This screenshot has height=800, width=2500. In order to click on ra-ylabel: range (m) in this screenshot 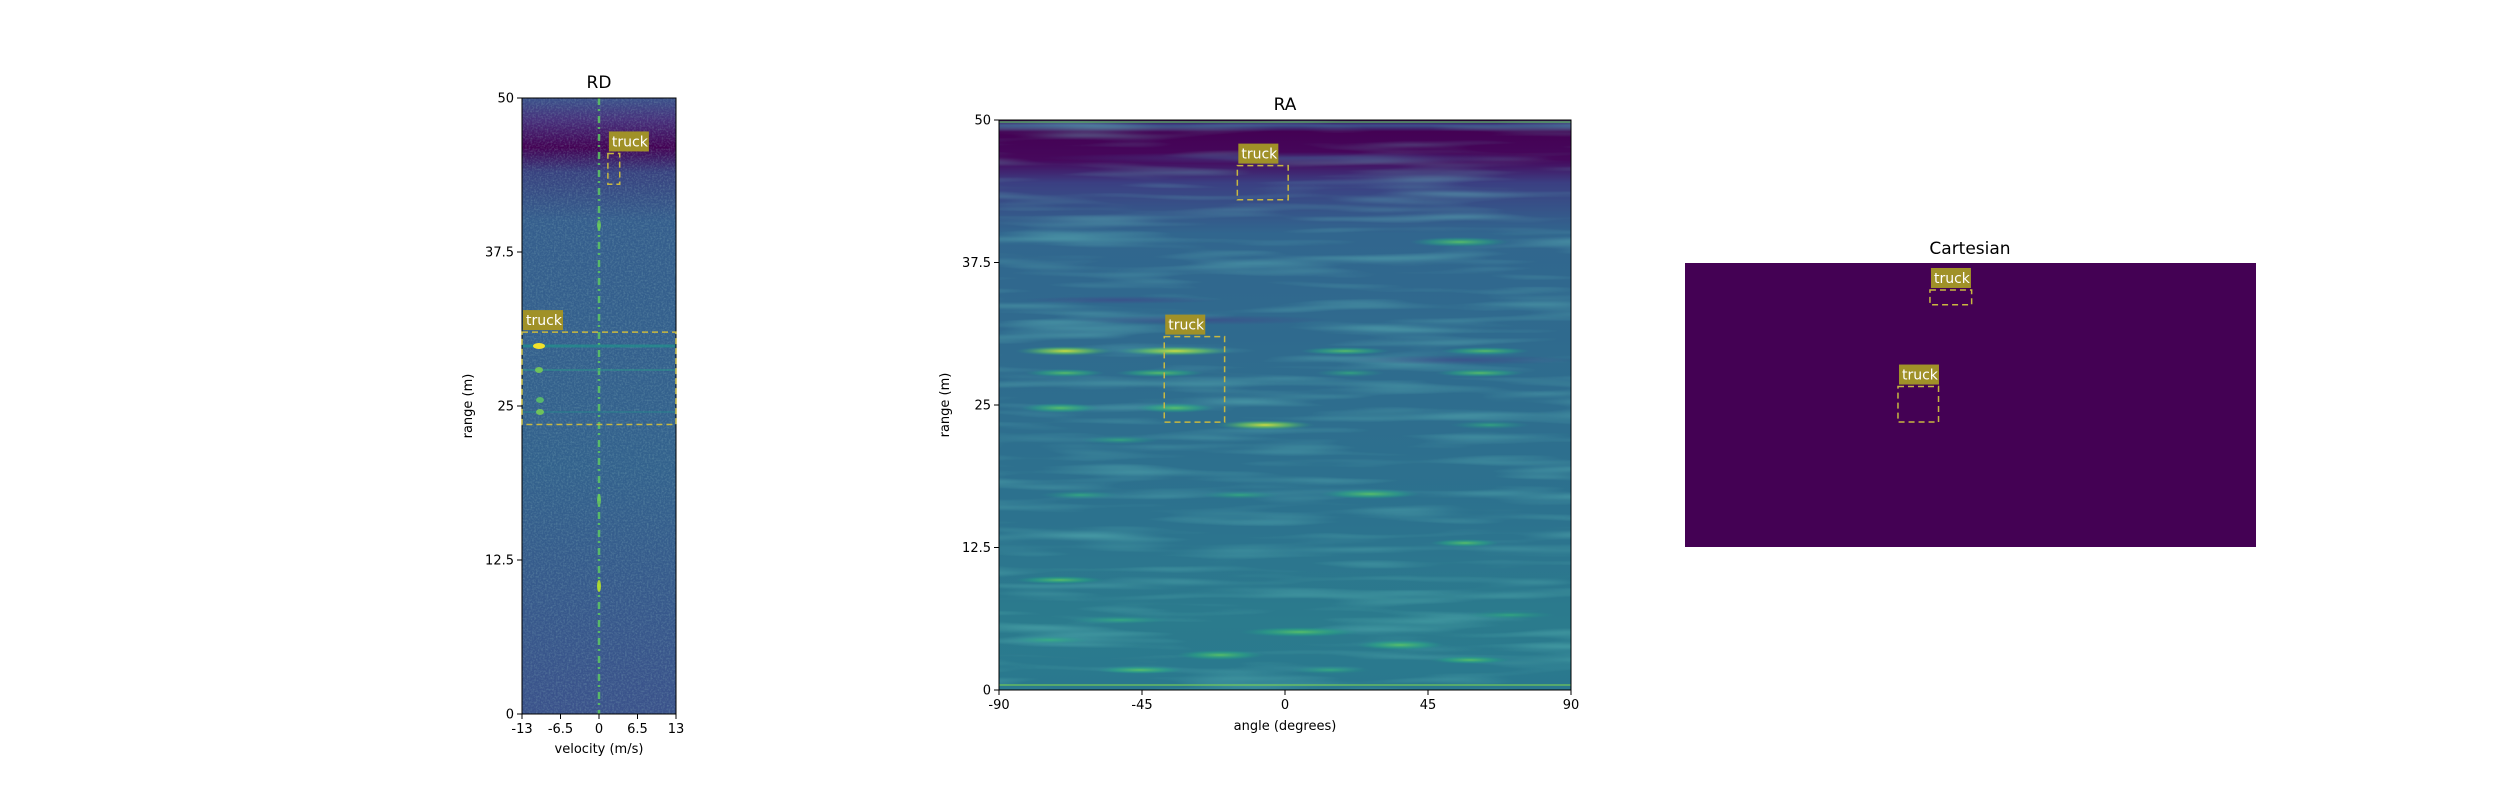, I will do `click(945, 405)`.